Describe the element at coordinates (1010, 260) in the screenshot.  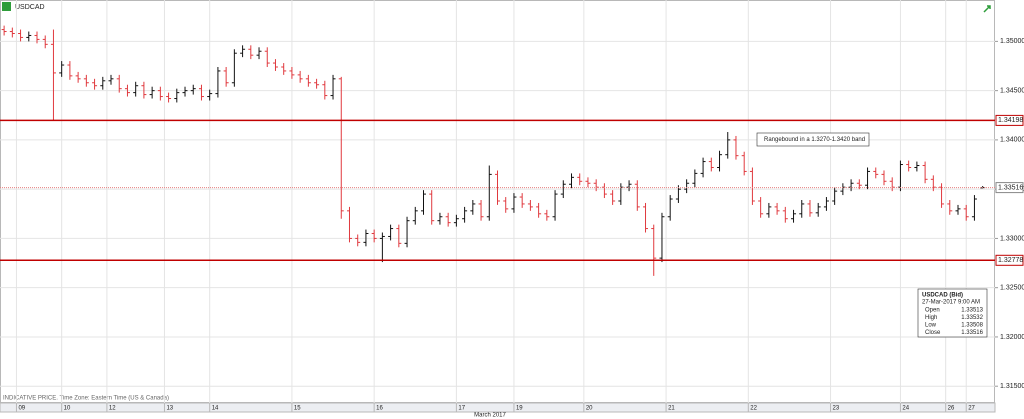
I see `level-label: 1.32778` at that location.